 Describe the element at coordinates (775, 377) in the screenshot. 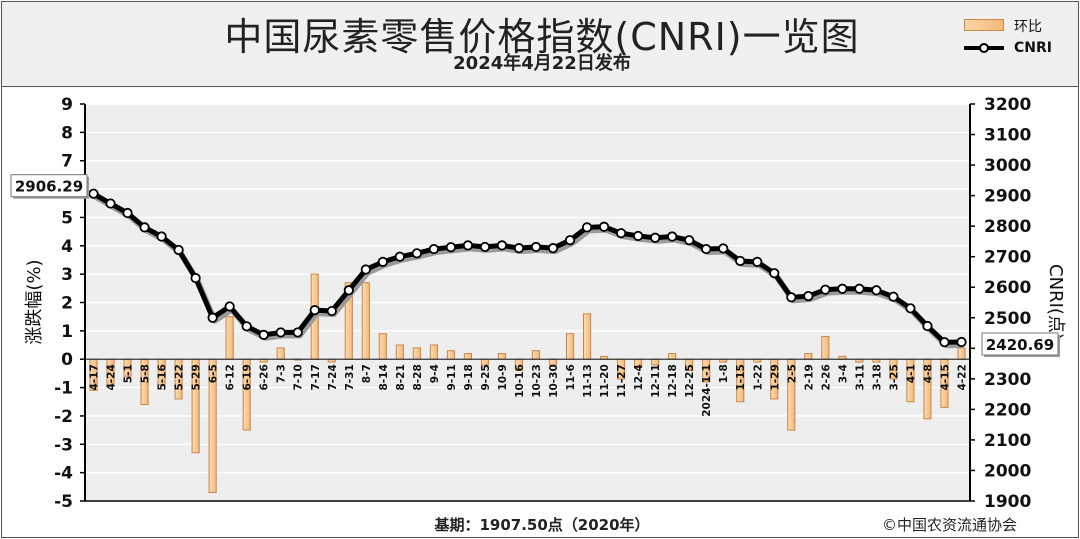

I see `category-label: 1-29` at that location.